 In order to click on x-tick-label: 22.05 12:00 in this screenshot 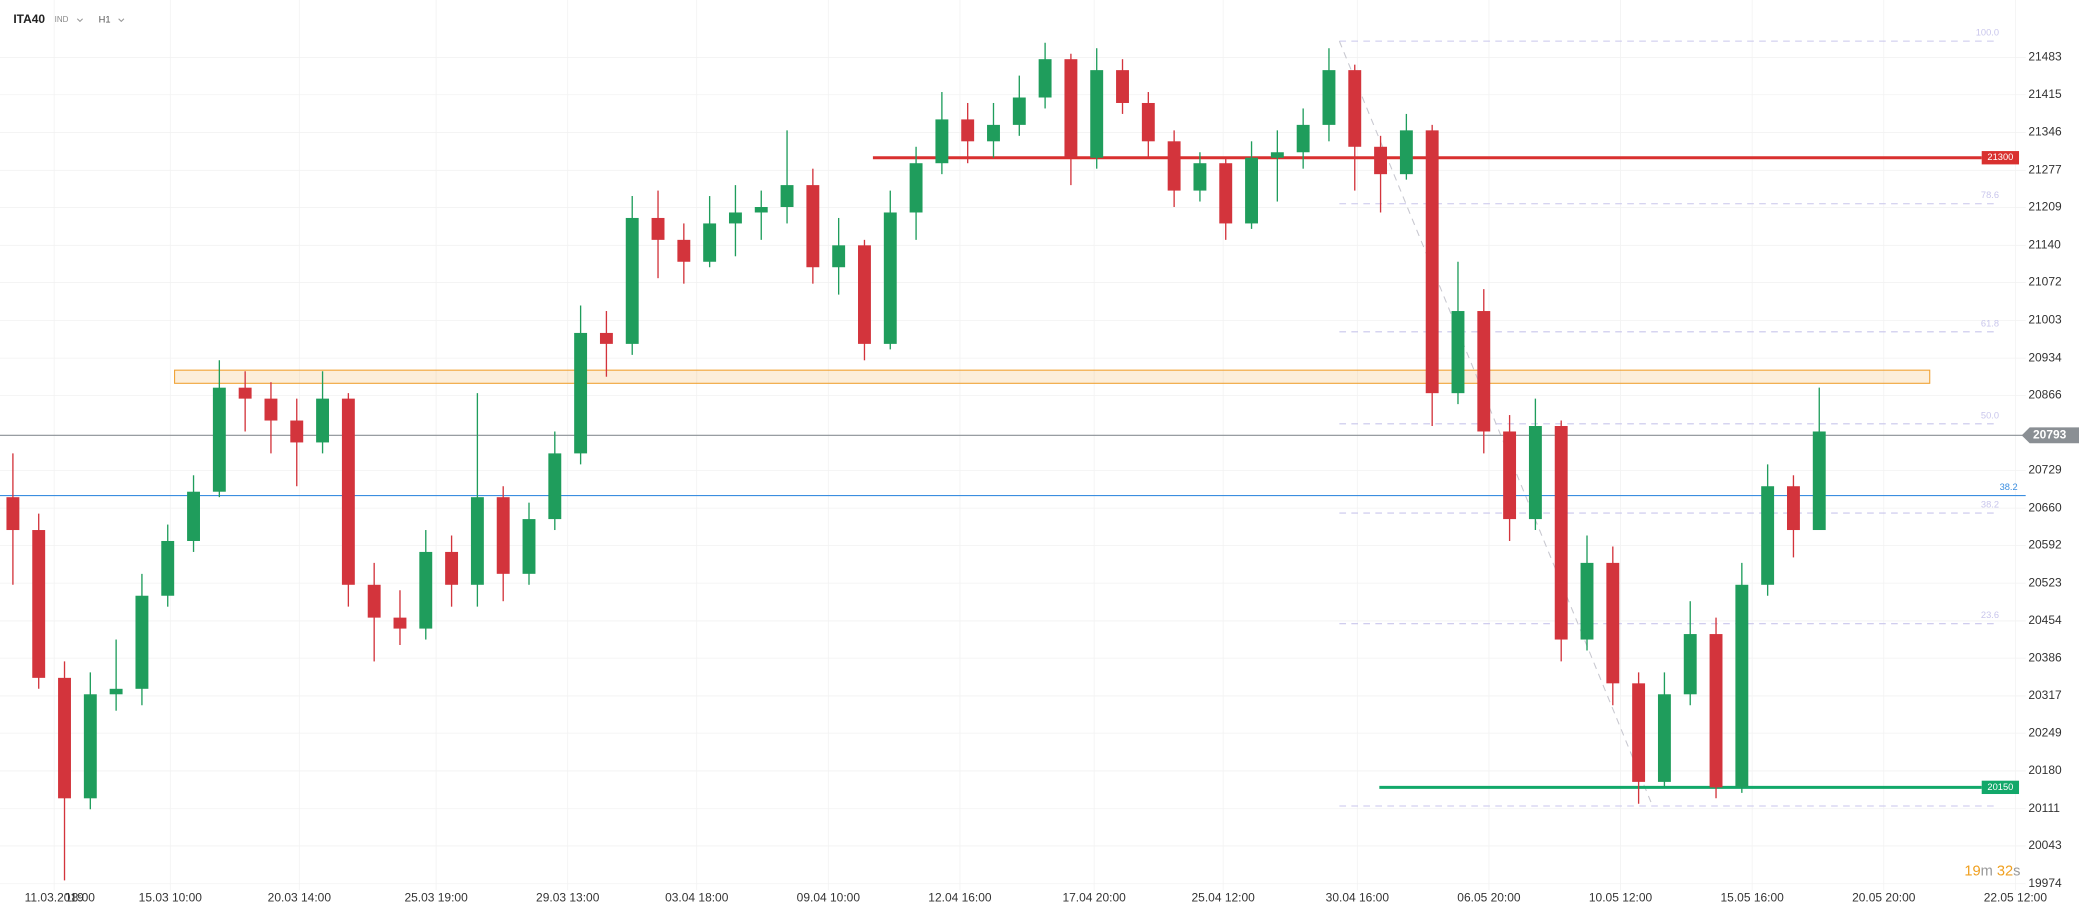, I will do `click(2016, 897)`.